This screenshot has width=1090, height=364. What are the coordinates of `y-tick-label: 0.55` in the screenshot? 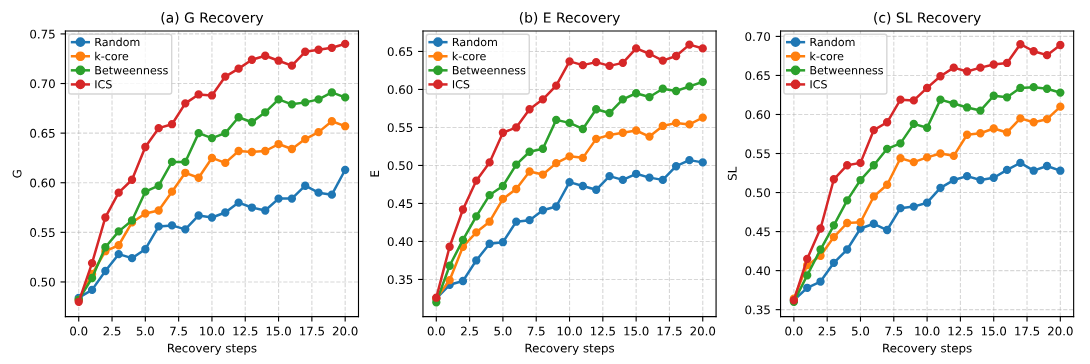 It's located at (757, 154).